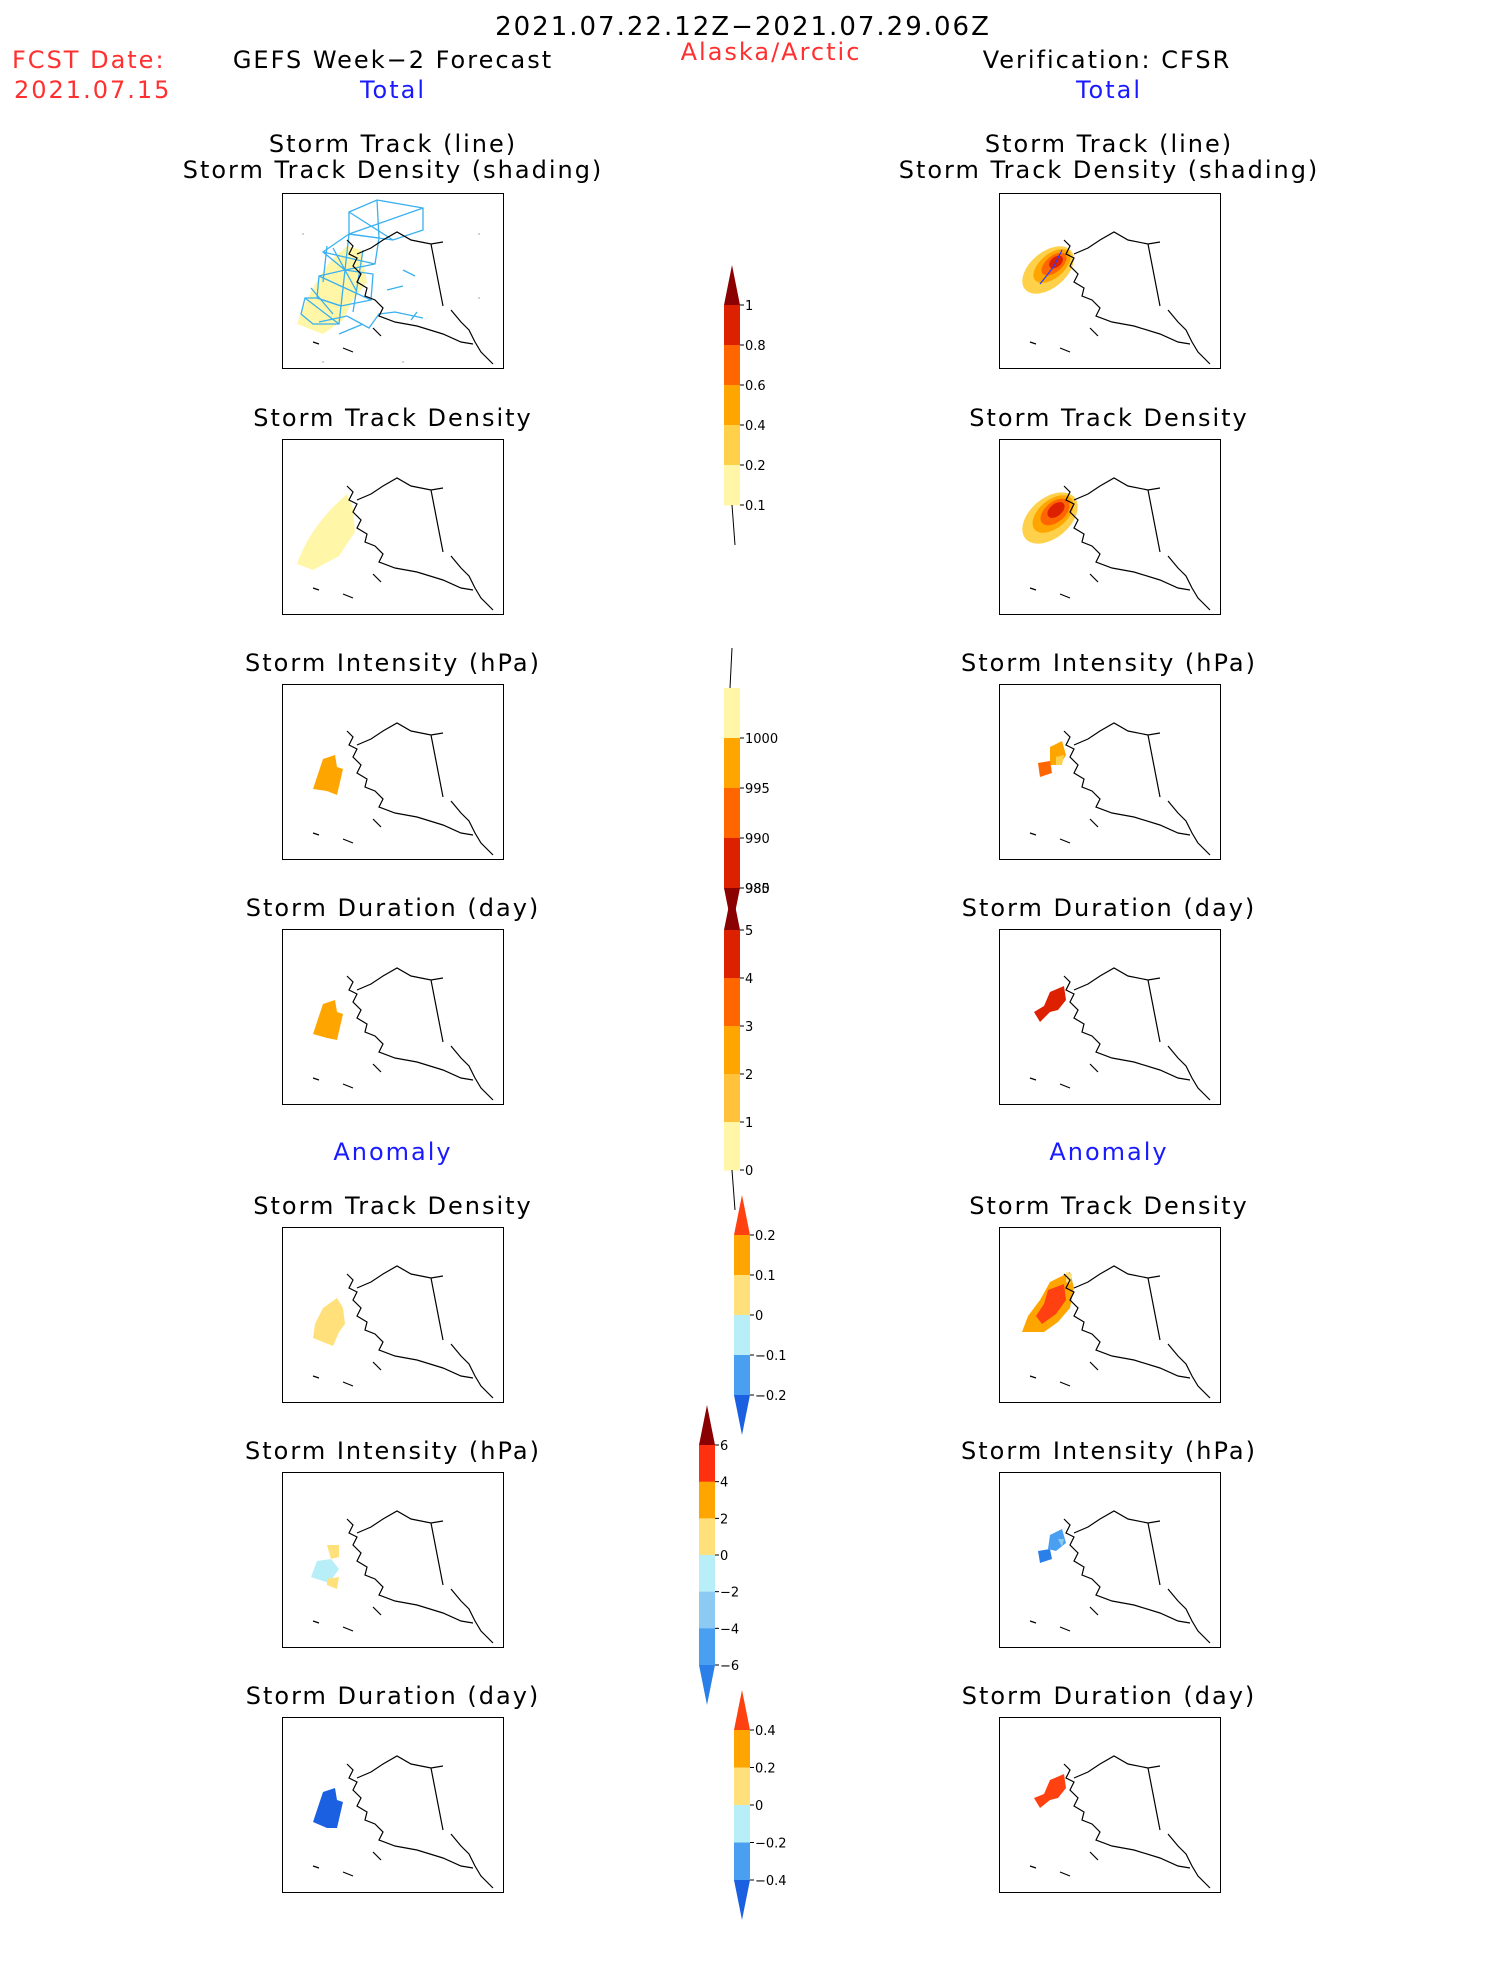 The height and width of the screenshot is (1964, 1487). I want to click on map-left-anom-duration-svg, so click(403, 1822).